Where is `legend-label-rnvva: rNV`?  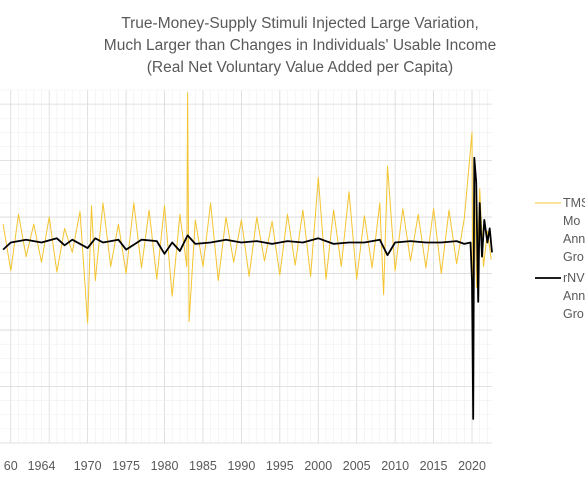 legend-label-rnvva: rNV is located at coordinates (574, 278).